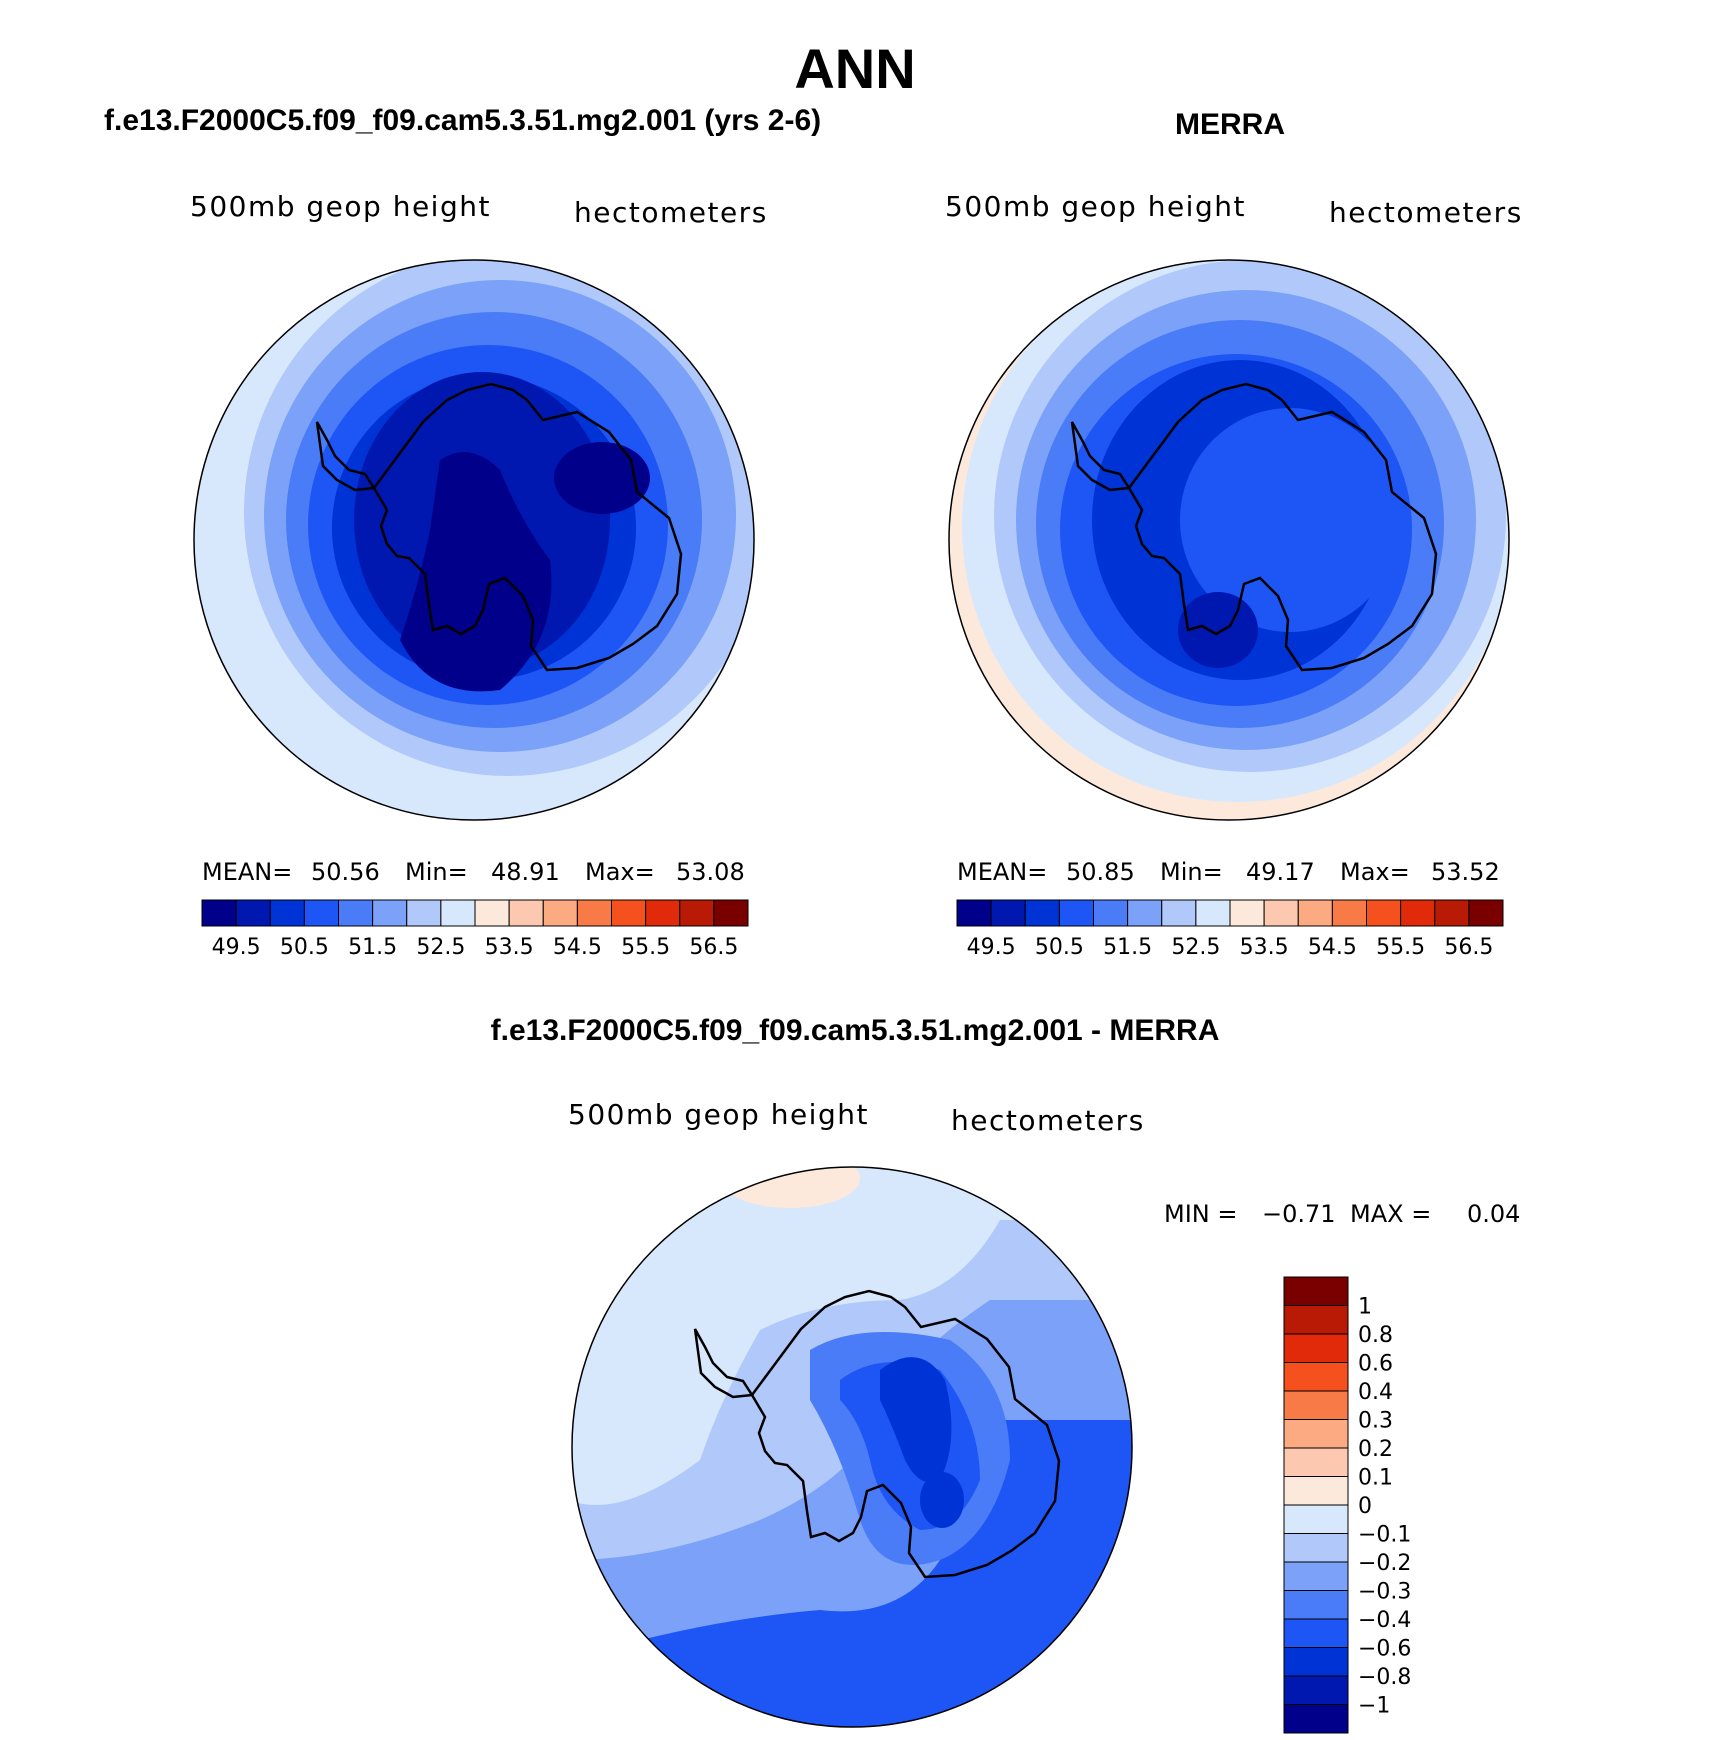 Image resolution: width=1710 pixels, height=1740 pixels. I want to click on max-value: 0.04, so click(1494, 1214).